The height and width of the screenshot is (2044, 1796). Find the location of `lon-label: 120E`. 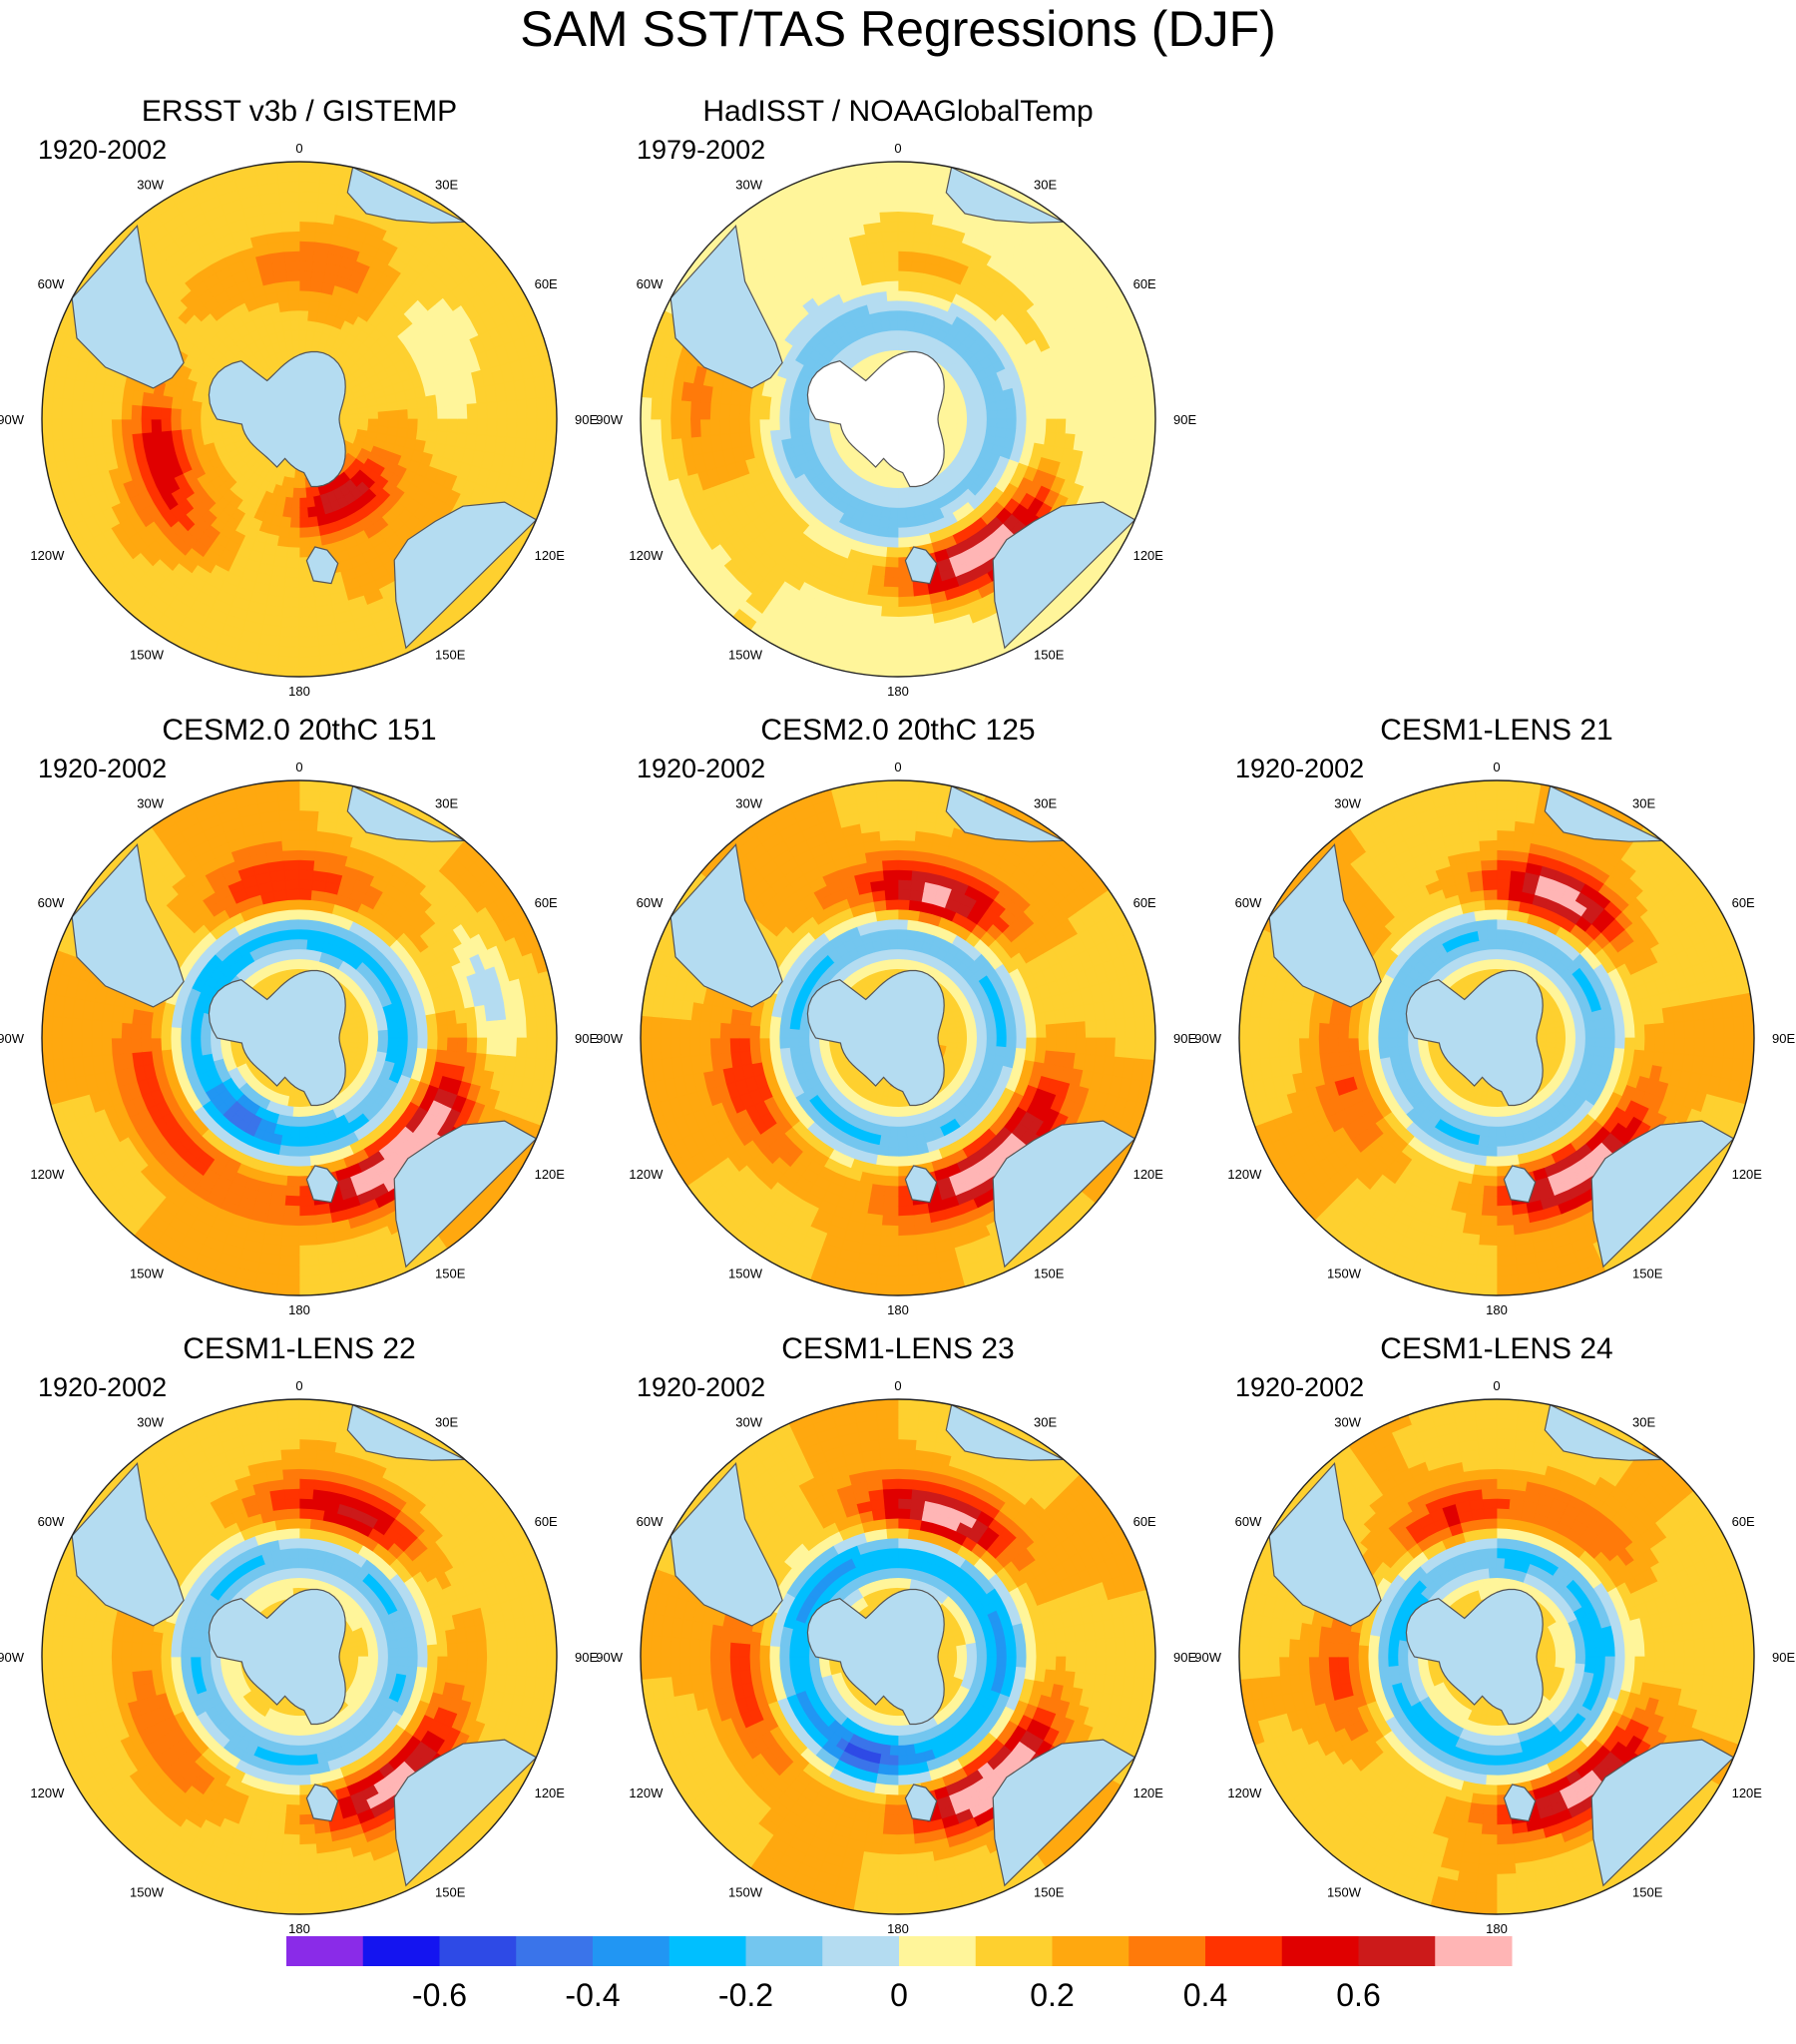

lon-label: 120E is located at coordinates (1148, 555).